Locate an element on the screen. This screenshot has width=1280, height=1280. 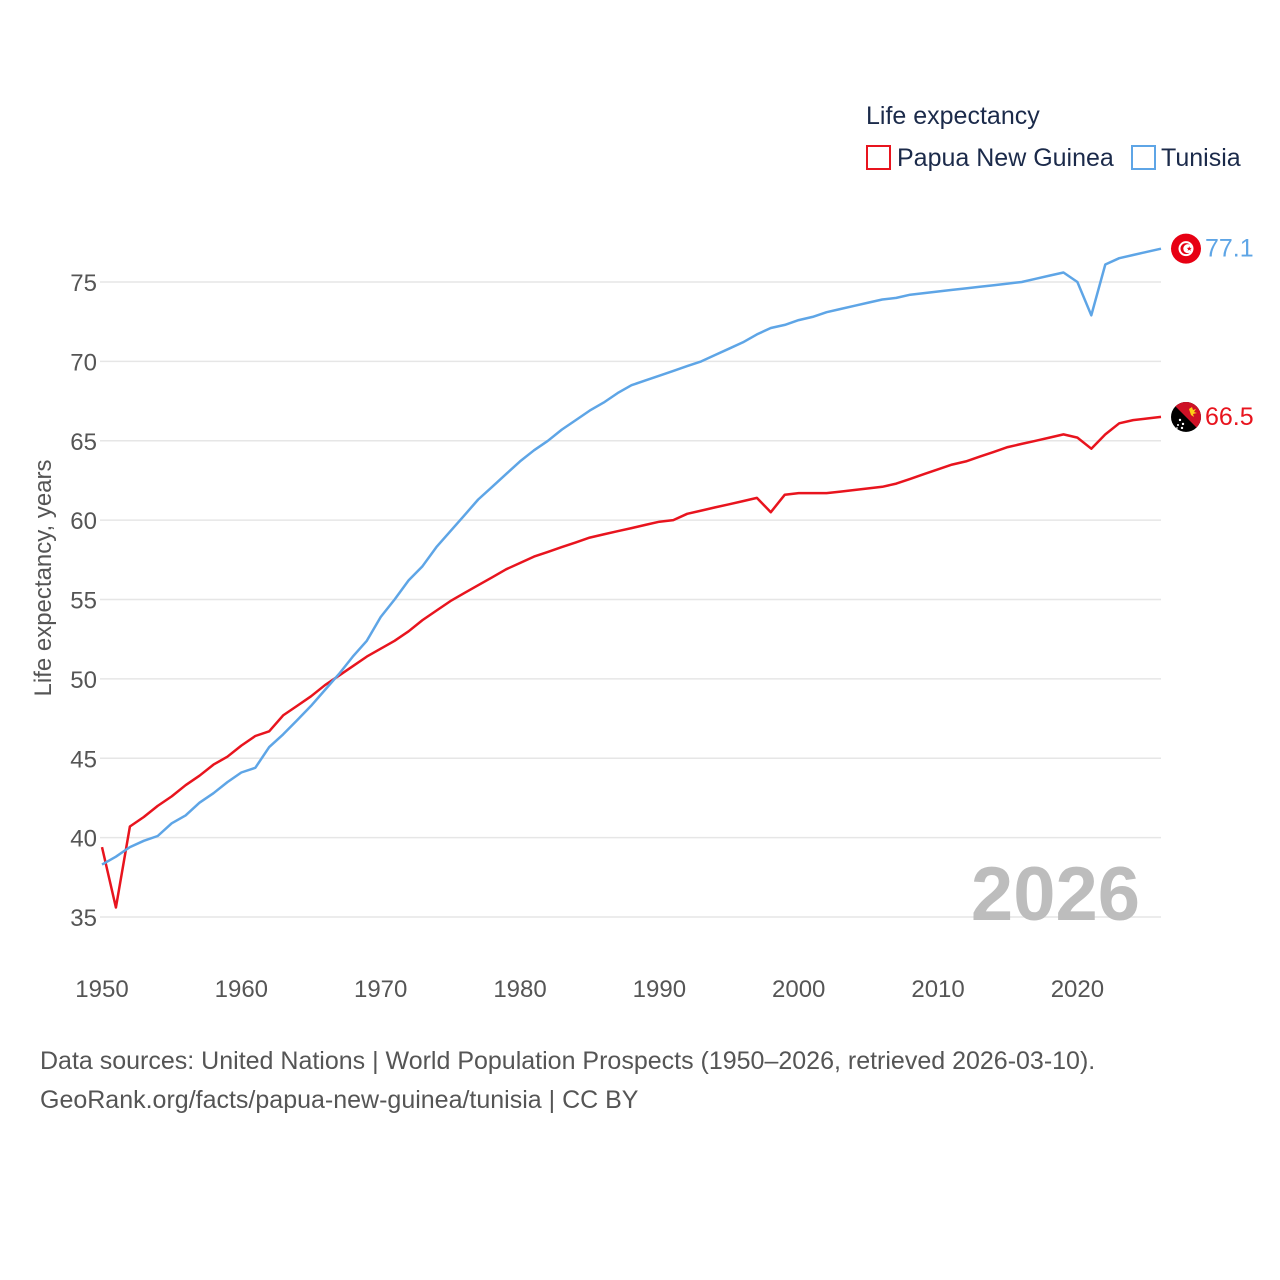
y-tick-label: 75 is located at coordinates (83, 283).